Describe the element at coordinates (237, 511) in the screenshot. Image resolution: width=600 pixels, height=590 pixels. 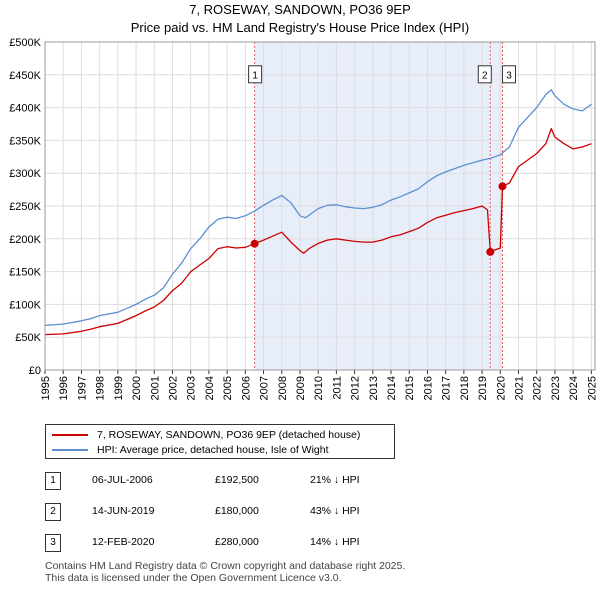
I see `transaction-price: £180,000` at that location.